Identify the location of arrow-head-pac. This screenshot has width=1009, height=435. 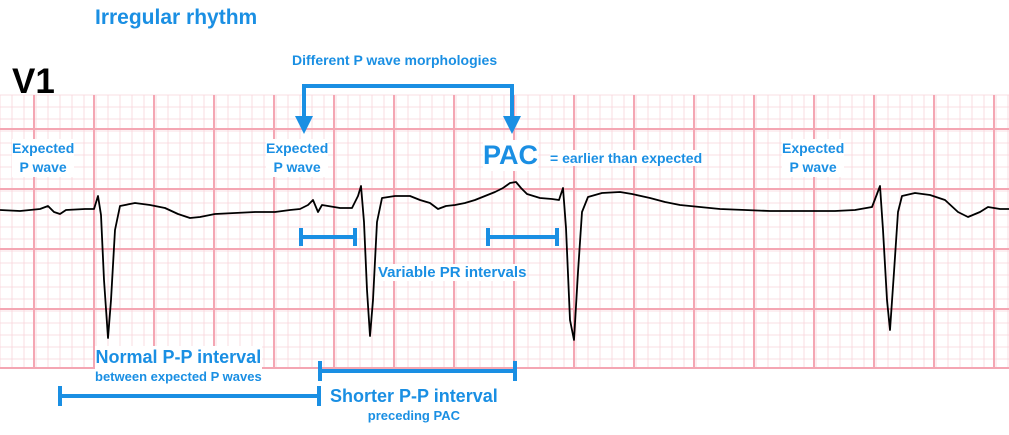
(512, 125).